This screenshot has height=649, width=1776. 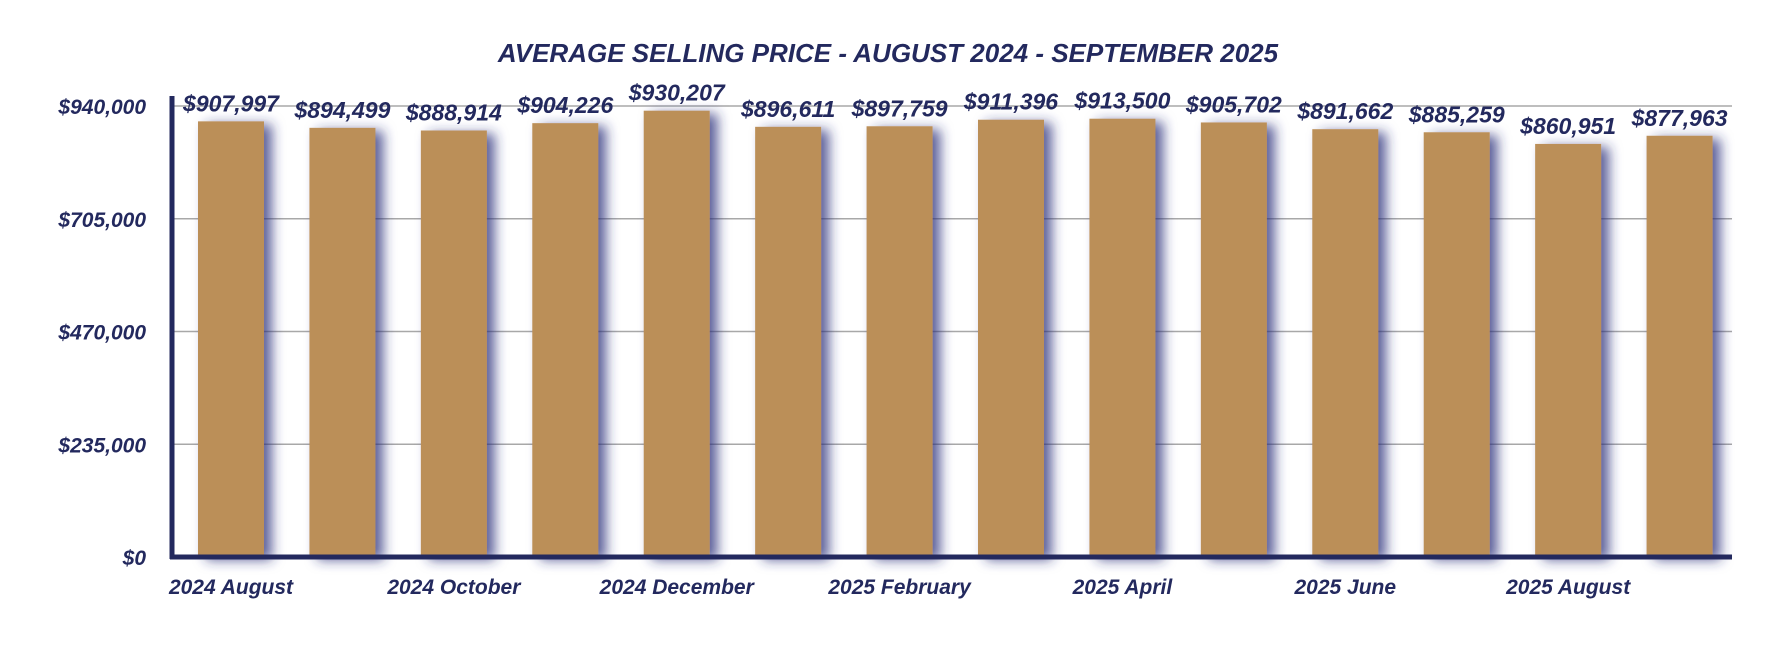 What do you see at coordinates (1567, 126) in the screenshot?
I see `data-label: $860,951` at bounding box center [1567, 126].